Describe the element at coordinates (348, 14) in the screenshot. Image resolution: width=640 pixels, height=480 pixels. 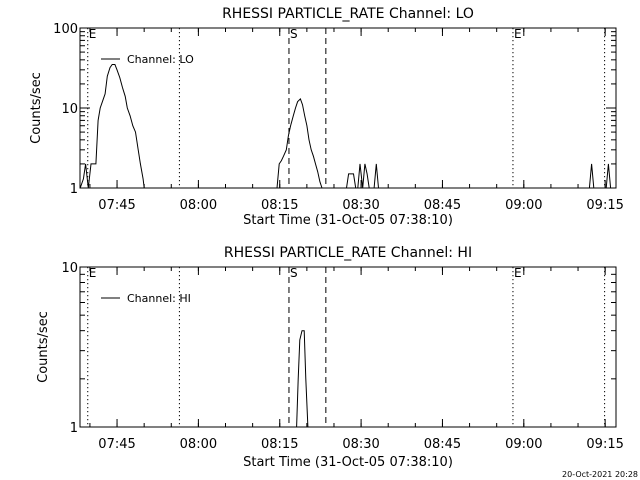
I see `chart-title: RHESSI PARTICLE_RATE Channel: LO` at that location.